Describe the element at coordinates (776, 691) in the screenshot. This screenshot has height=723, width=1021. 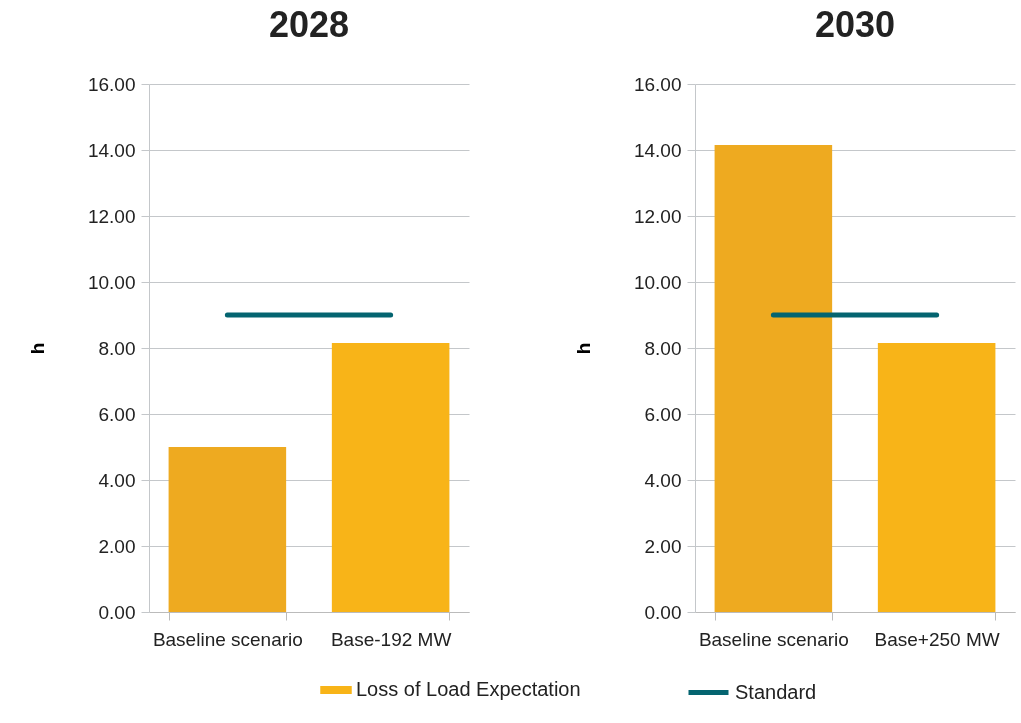
I see `legend-label: Standard` at that location.